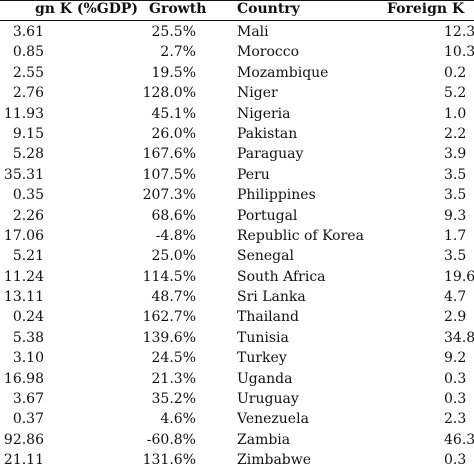 This screenshot has width=474, height=474. Describe the element at coordinates (28, 72) in the screenshot. I see `cell-foreign-k-left: 2.55` at that location.